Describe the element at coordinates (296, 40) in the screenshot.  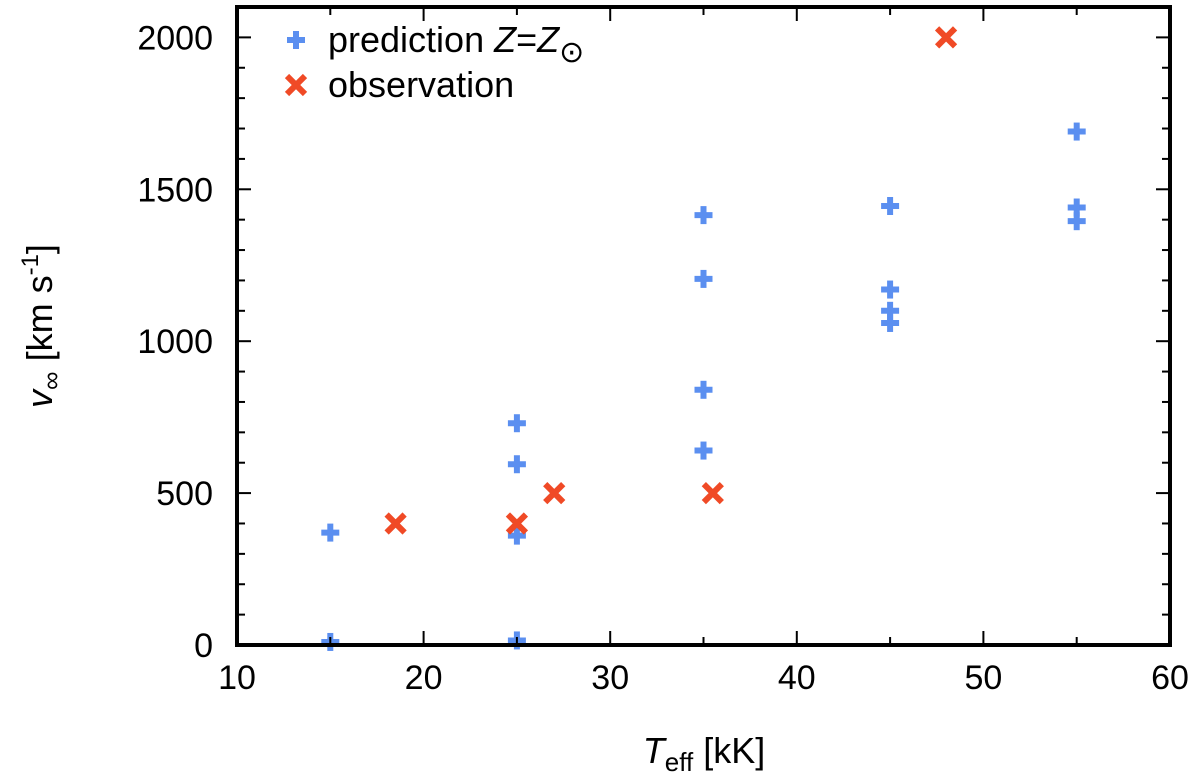
I see `legend-marker-prediction` at that location.